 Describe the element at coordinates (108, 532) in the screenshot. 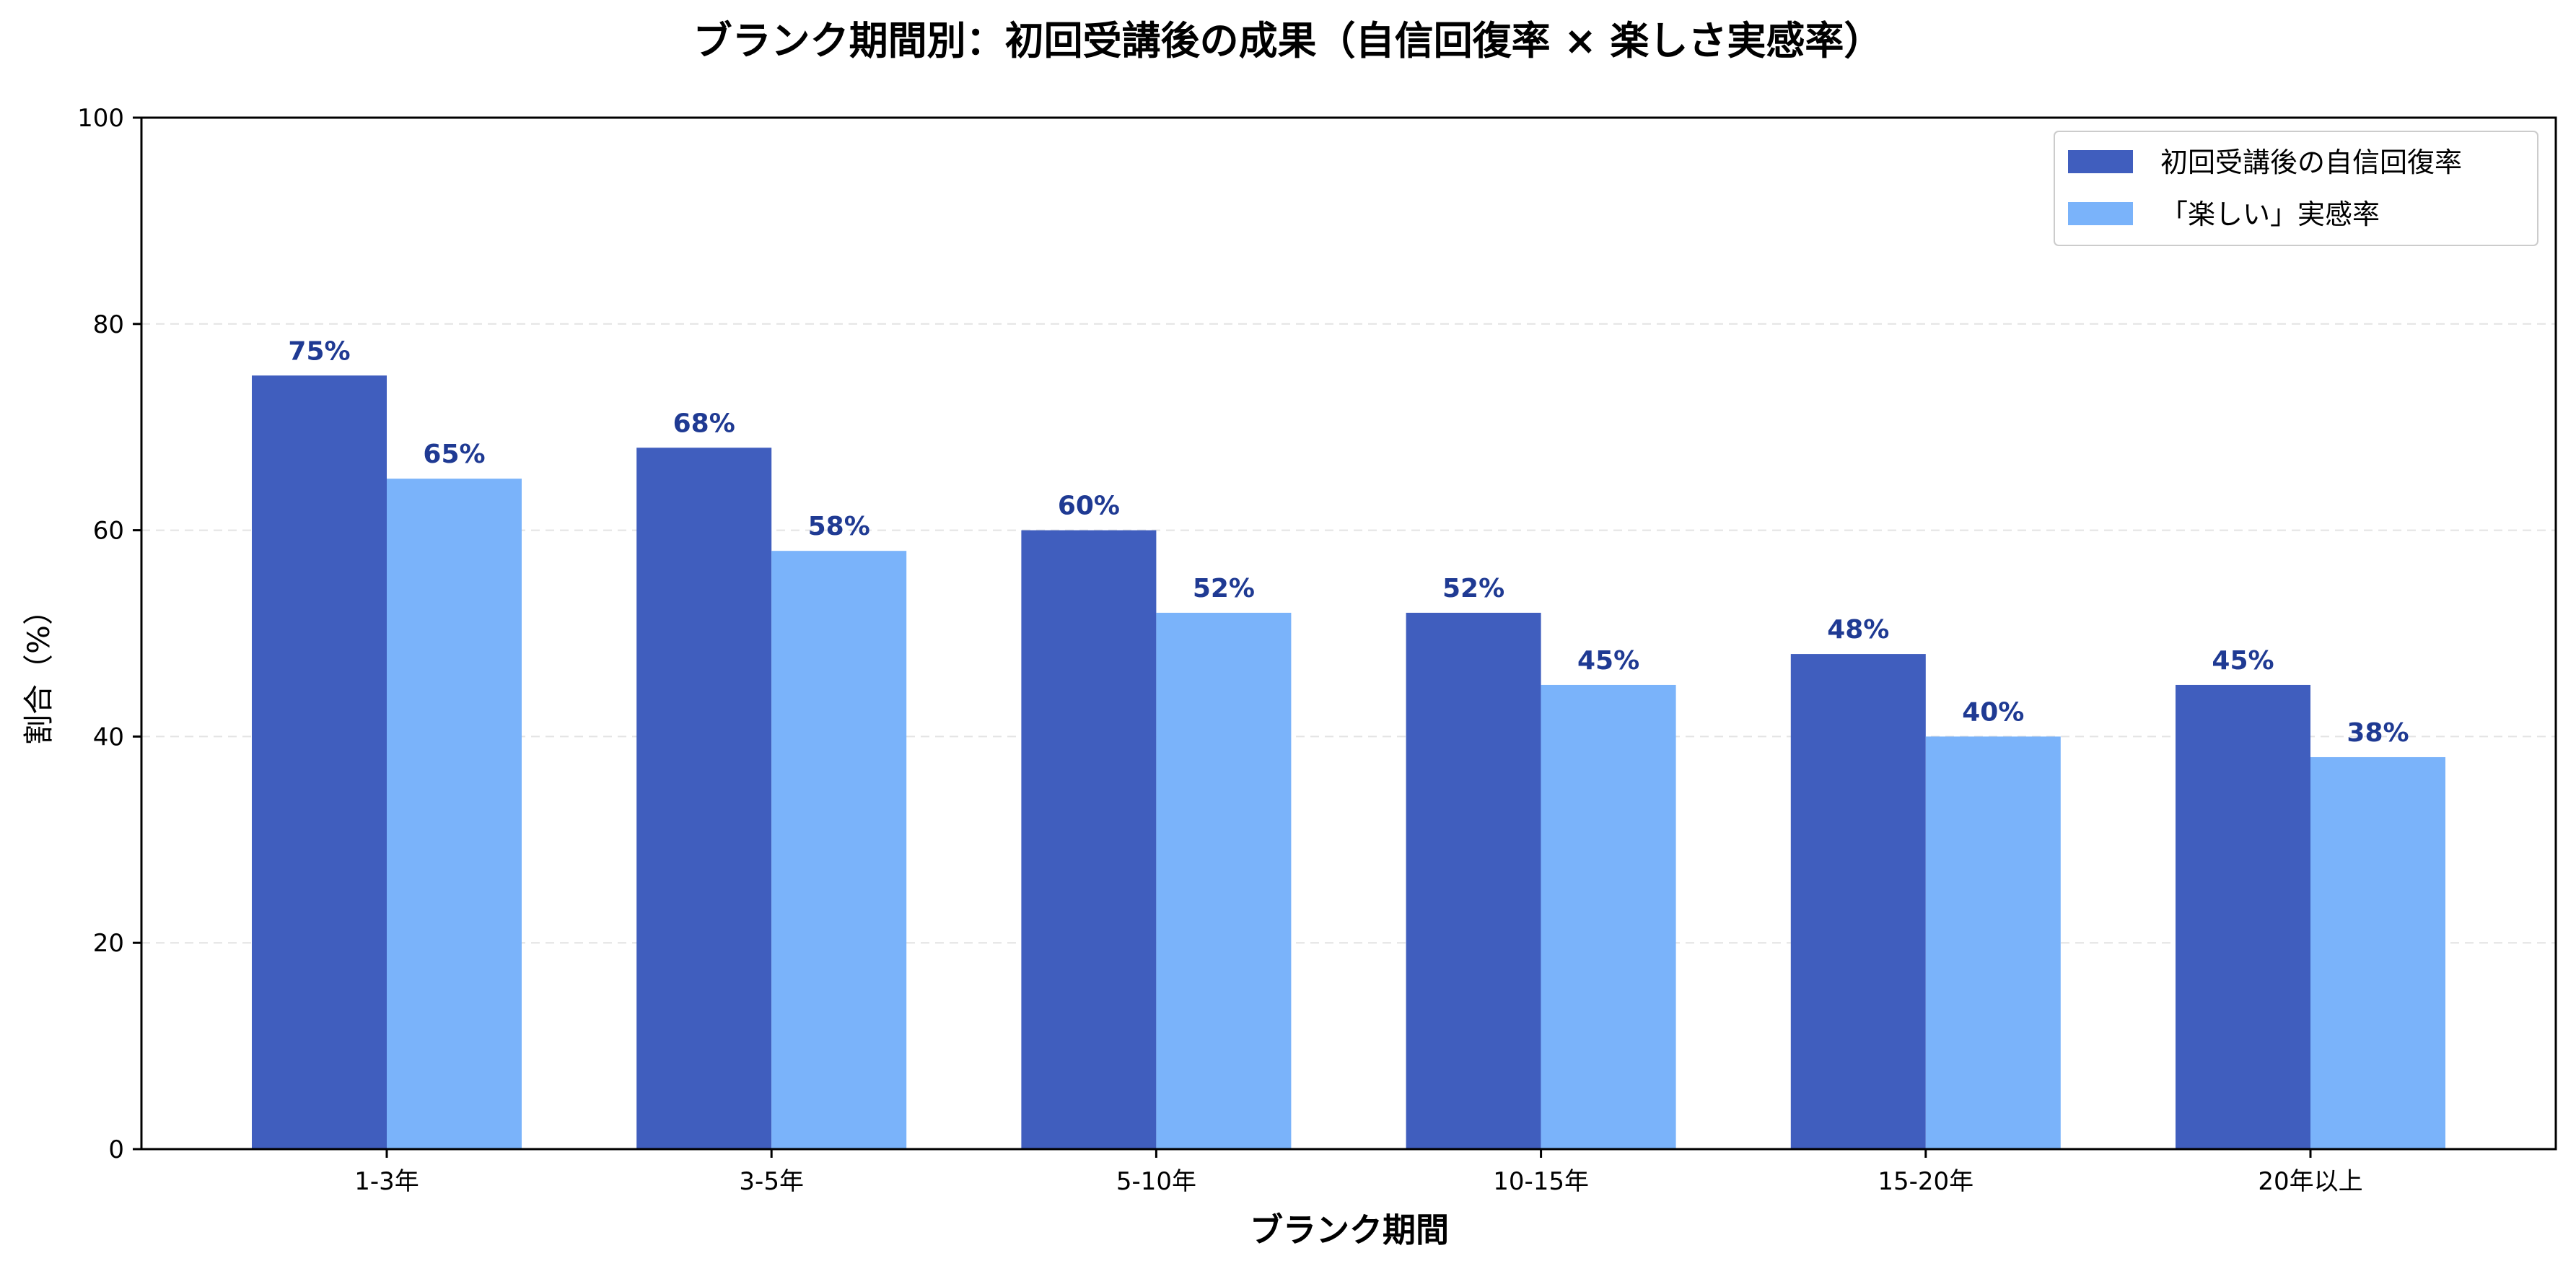

I see `y-tick-label: 60` at that location.